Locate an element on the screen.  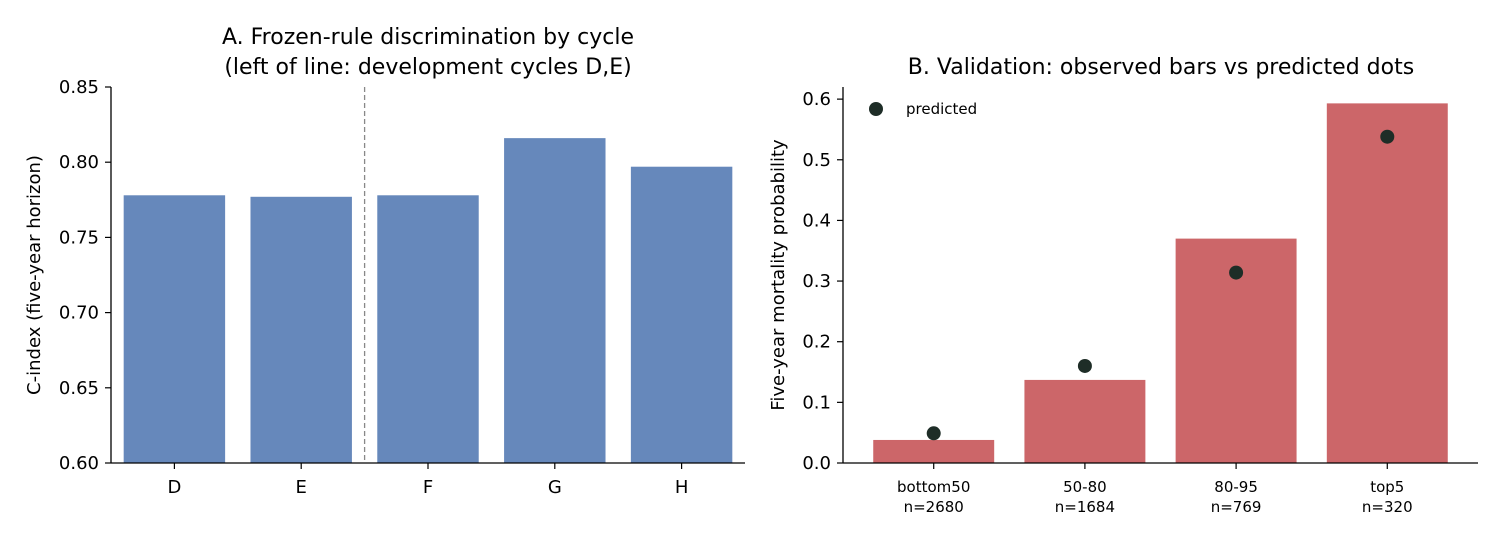
panel-a-y-tick-label: 0.70 is located at coordinates (79, 313).